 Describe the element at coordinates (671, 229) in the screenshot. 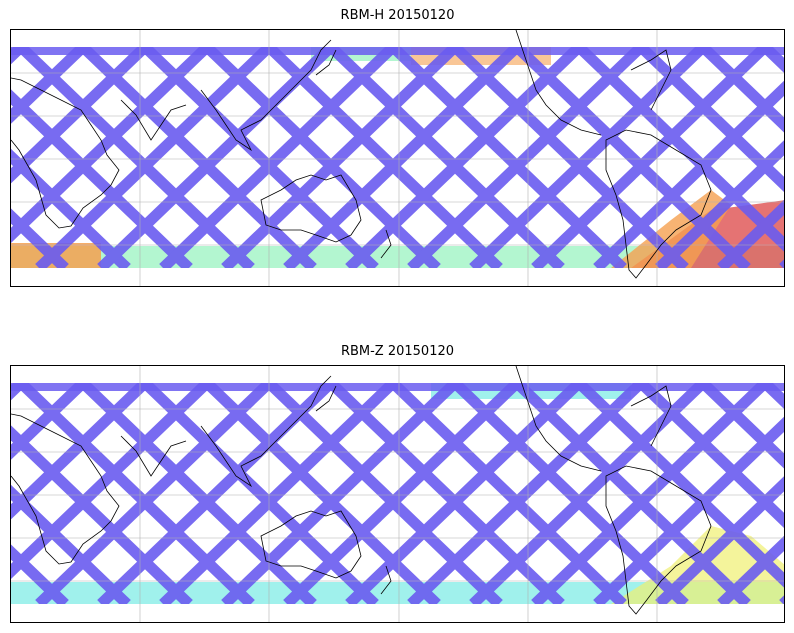

I see `heat-region-south-america-edge` at that location.